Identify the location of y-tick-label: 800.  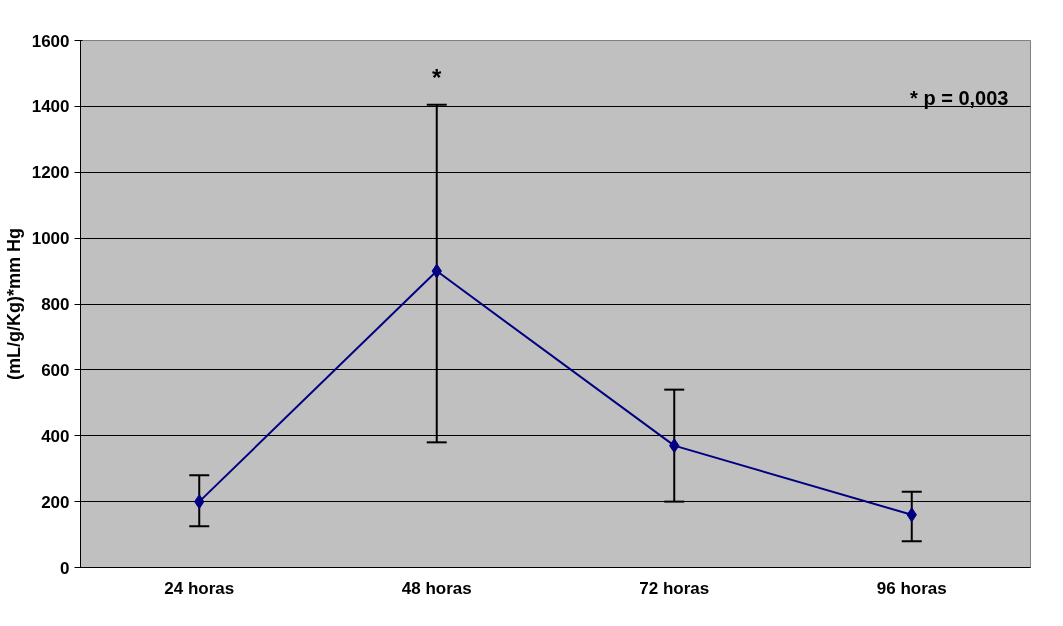
(55, 304).